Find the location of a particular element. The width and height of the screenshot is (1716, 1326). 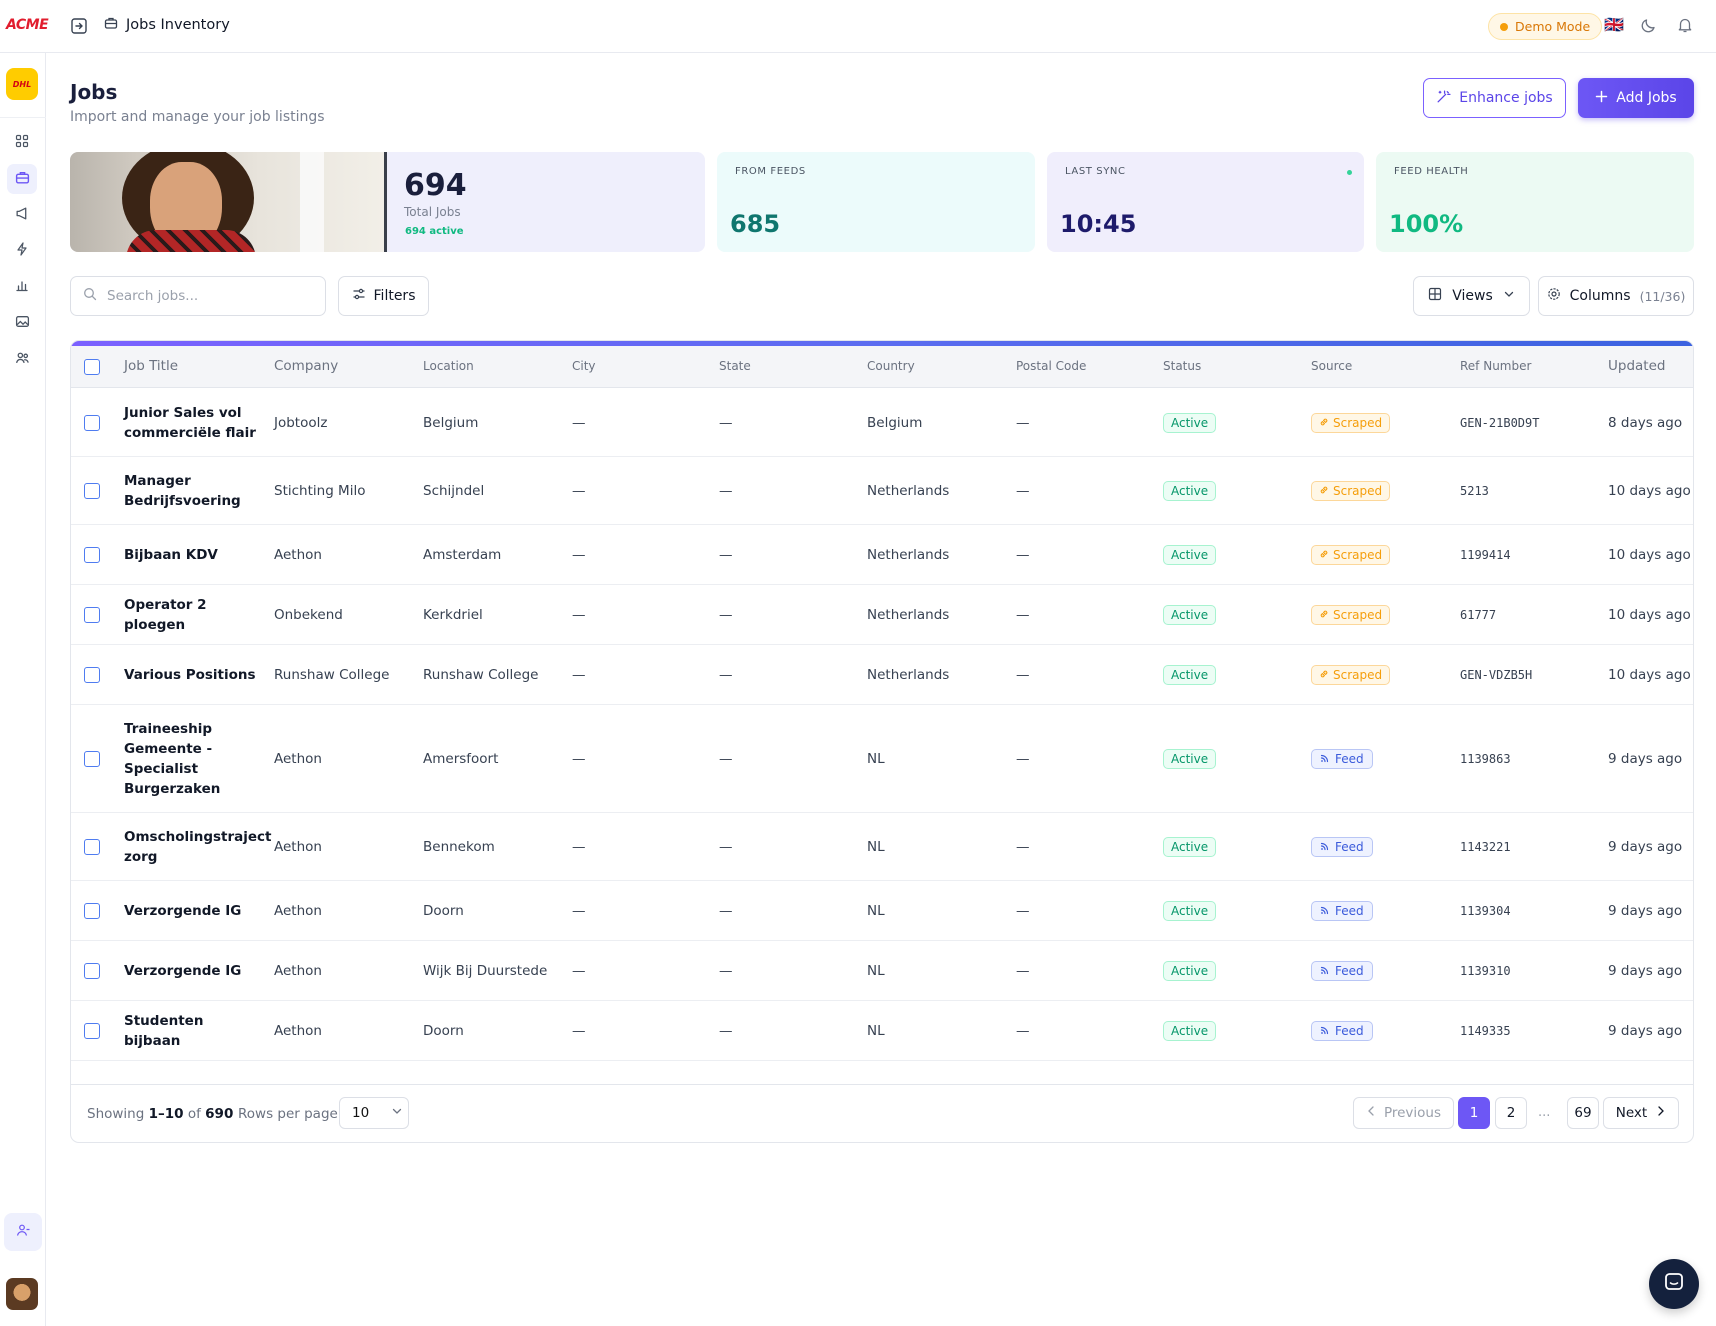

status-badge: Active is located at coordinates (1190, 758).